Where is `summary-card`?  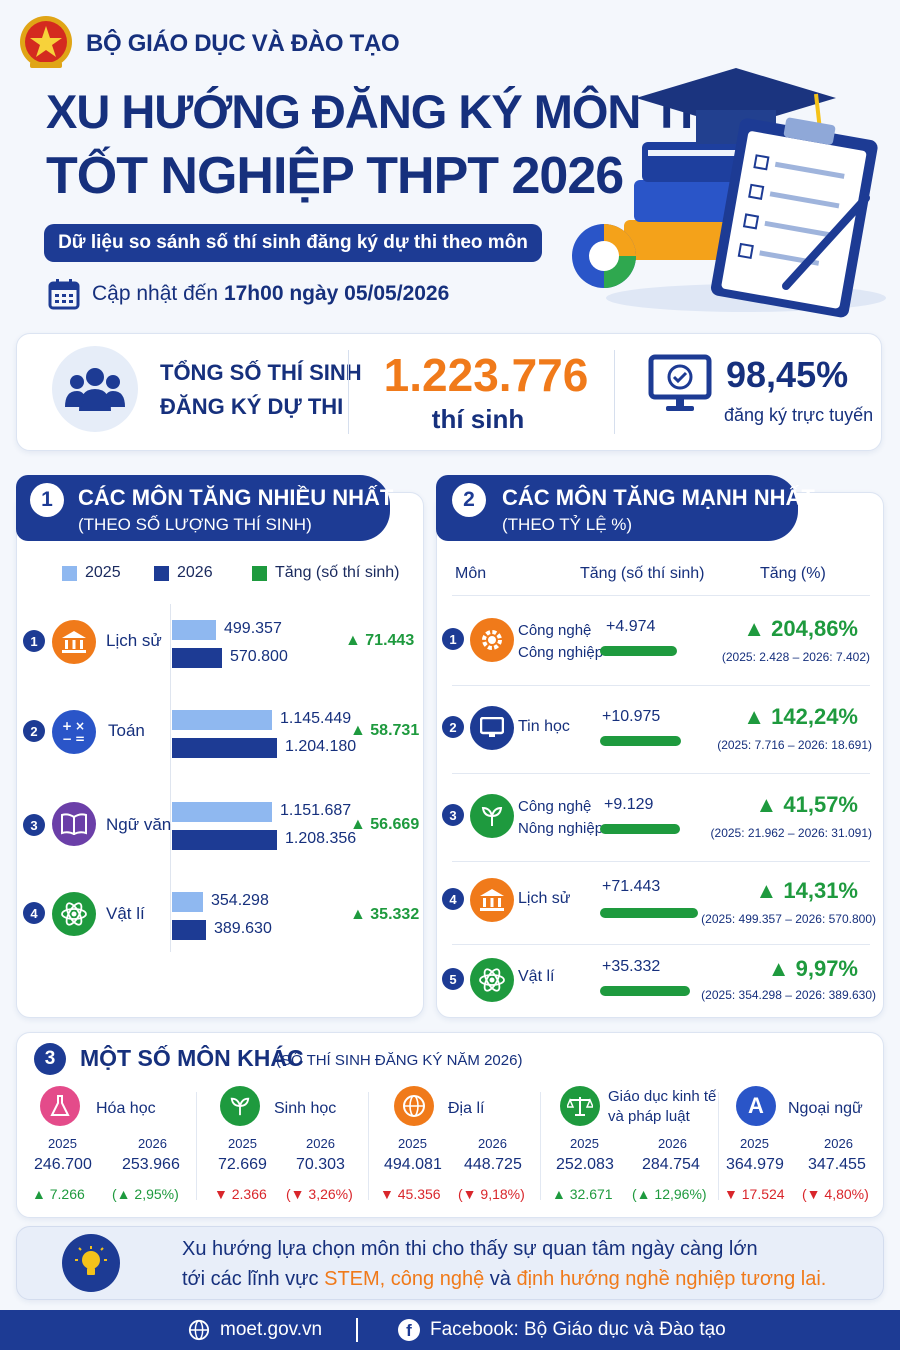
summary-card is located at coordinates (449, 392).